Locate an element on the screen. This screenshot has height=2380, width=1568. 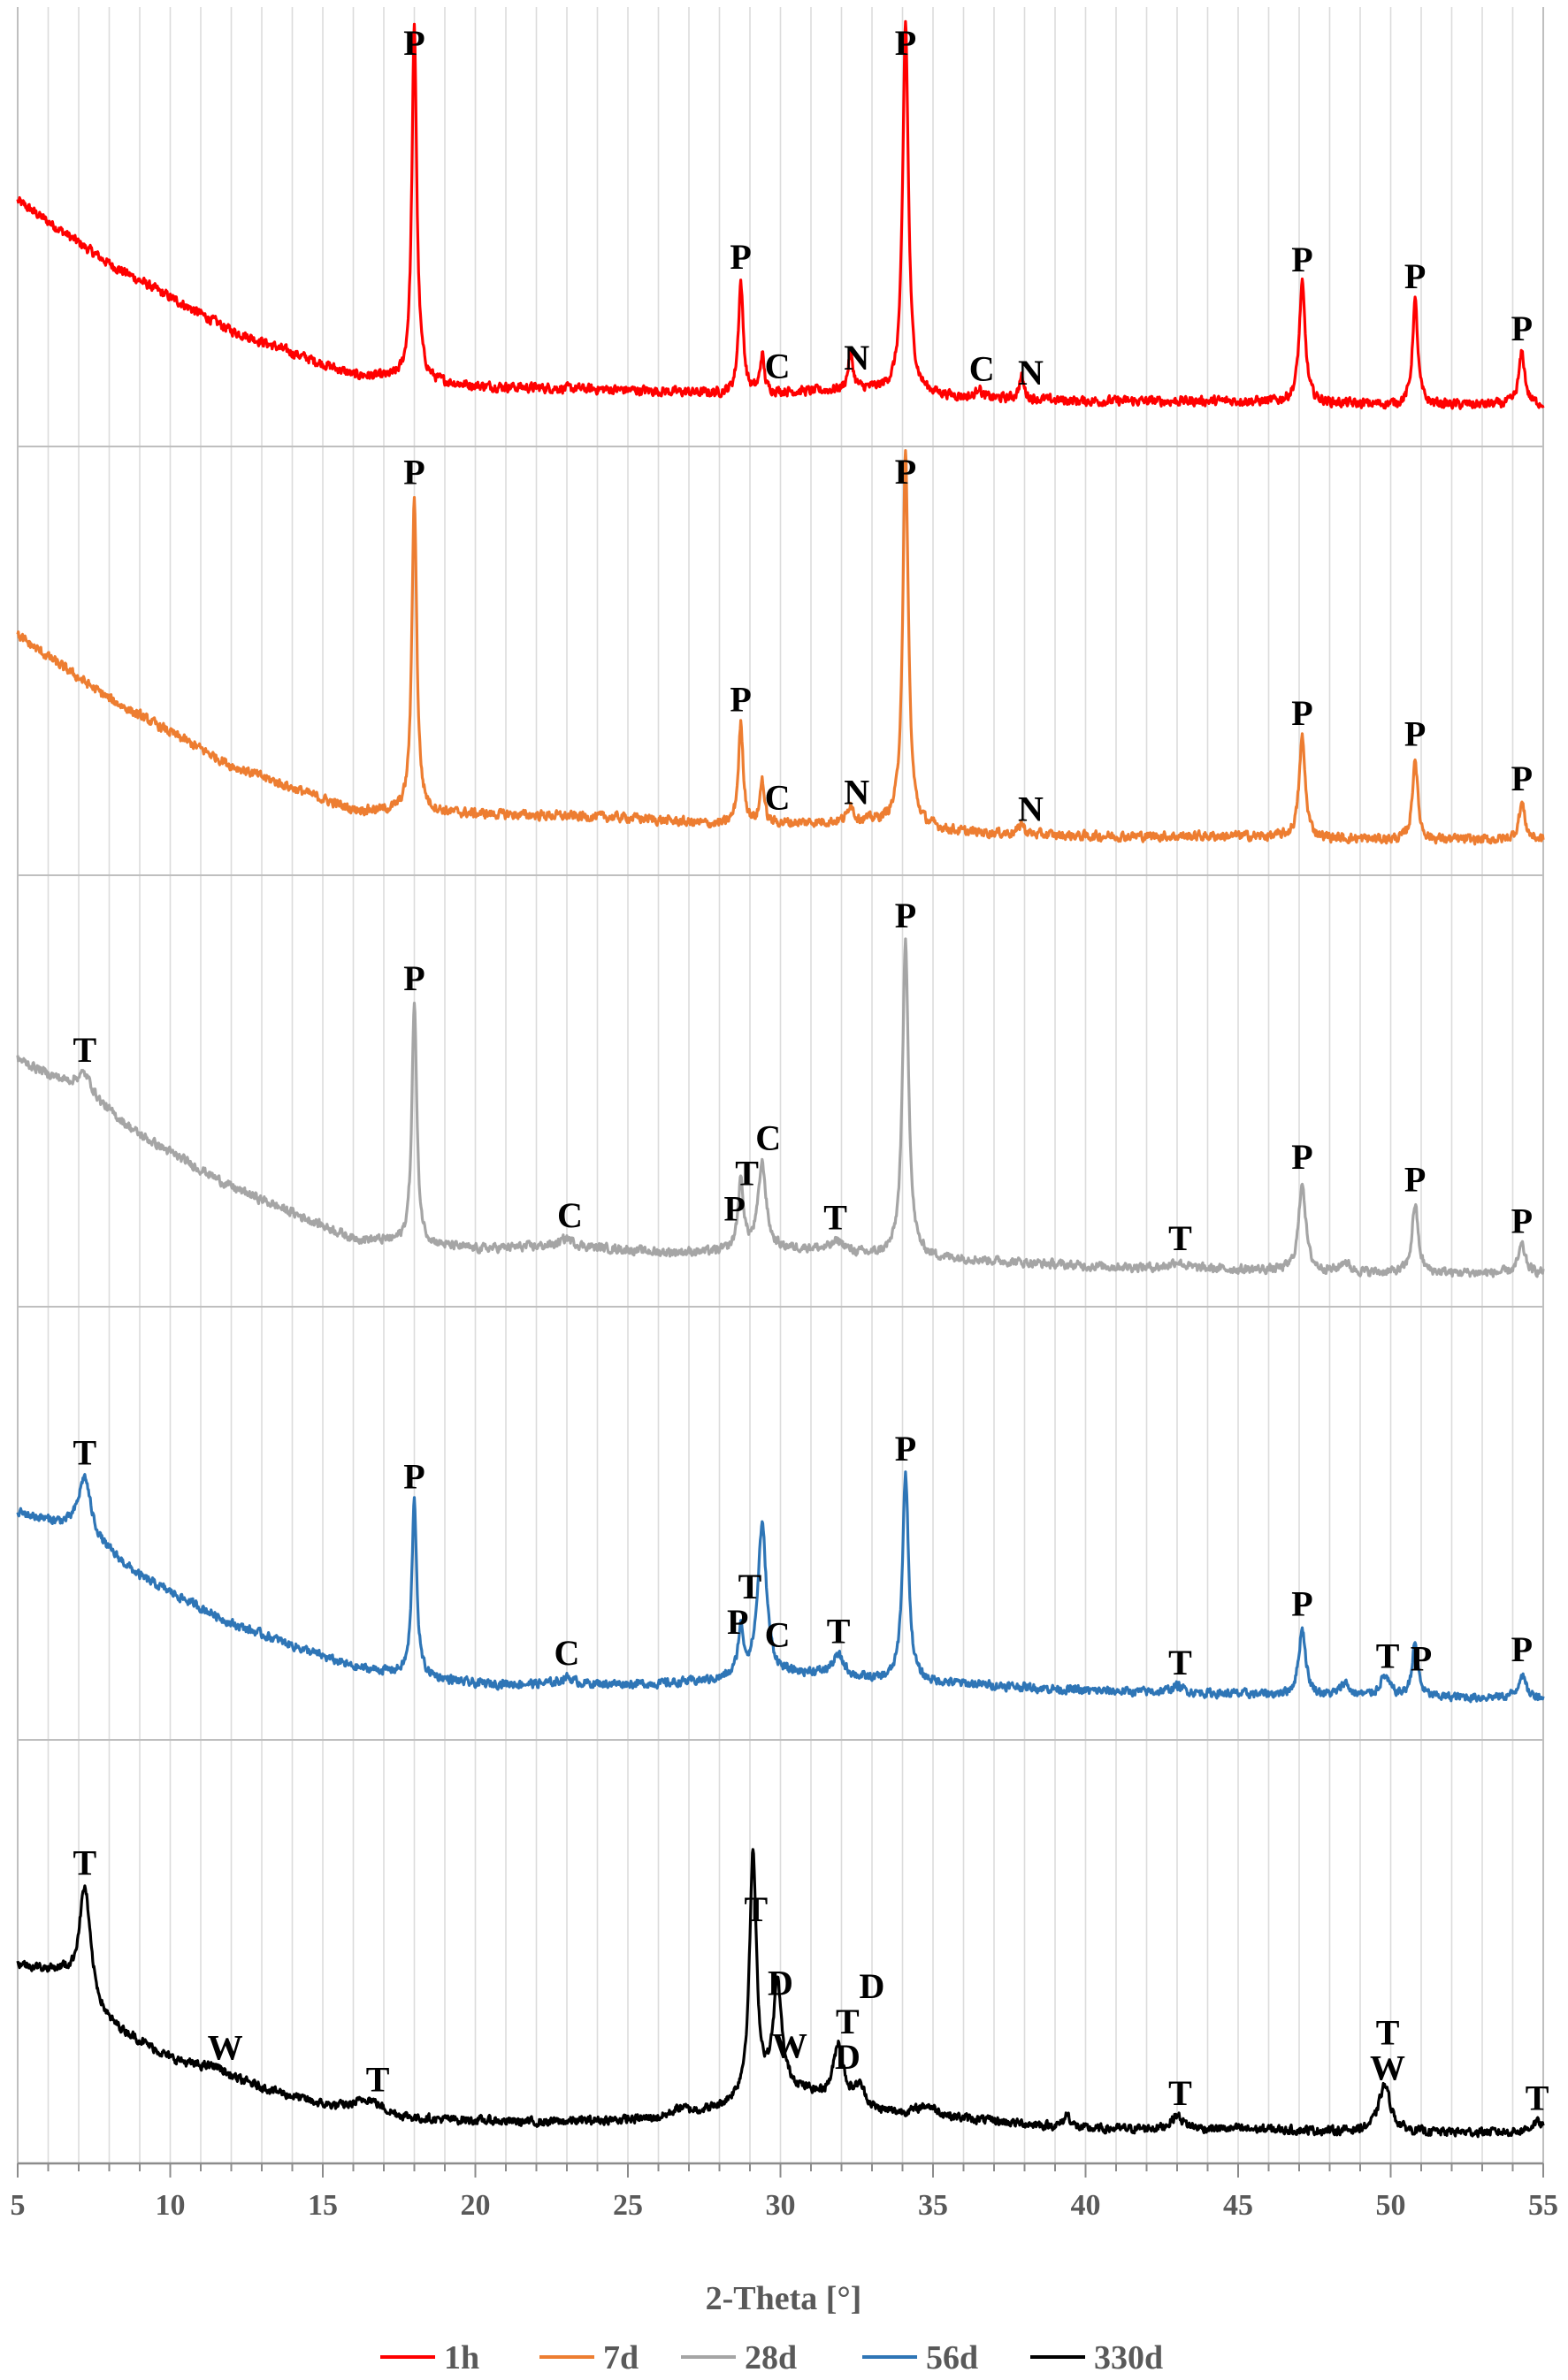
x-tick-label: 15 is located at coordinates (323, 2205).